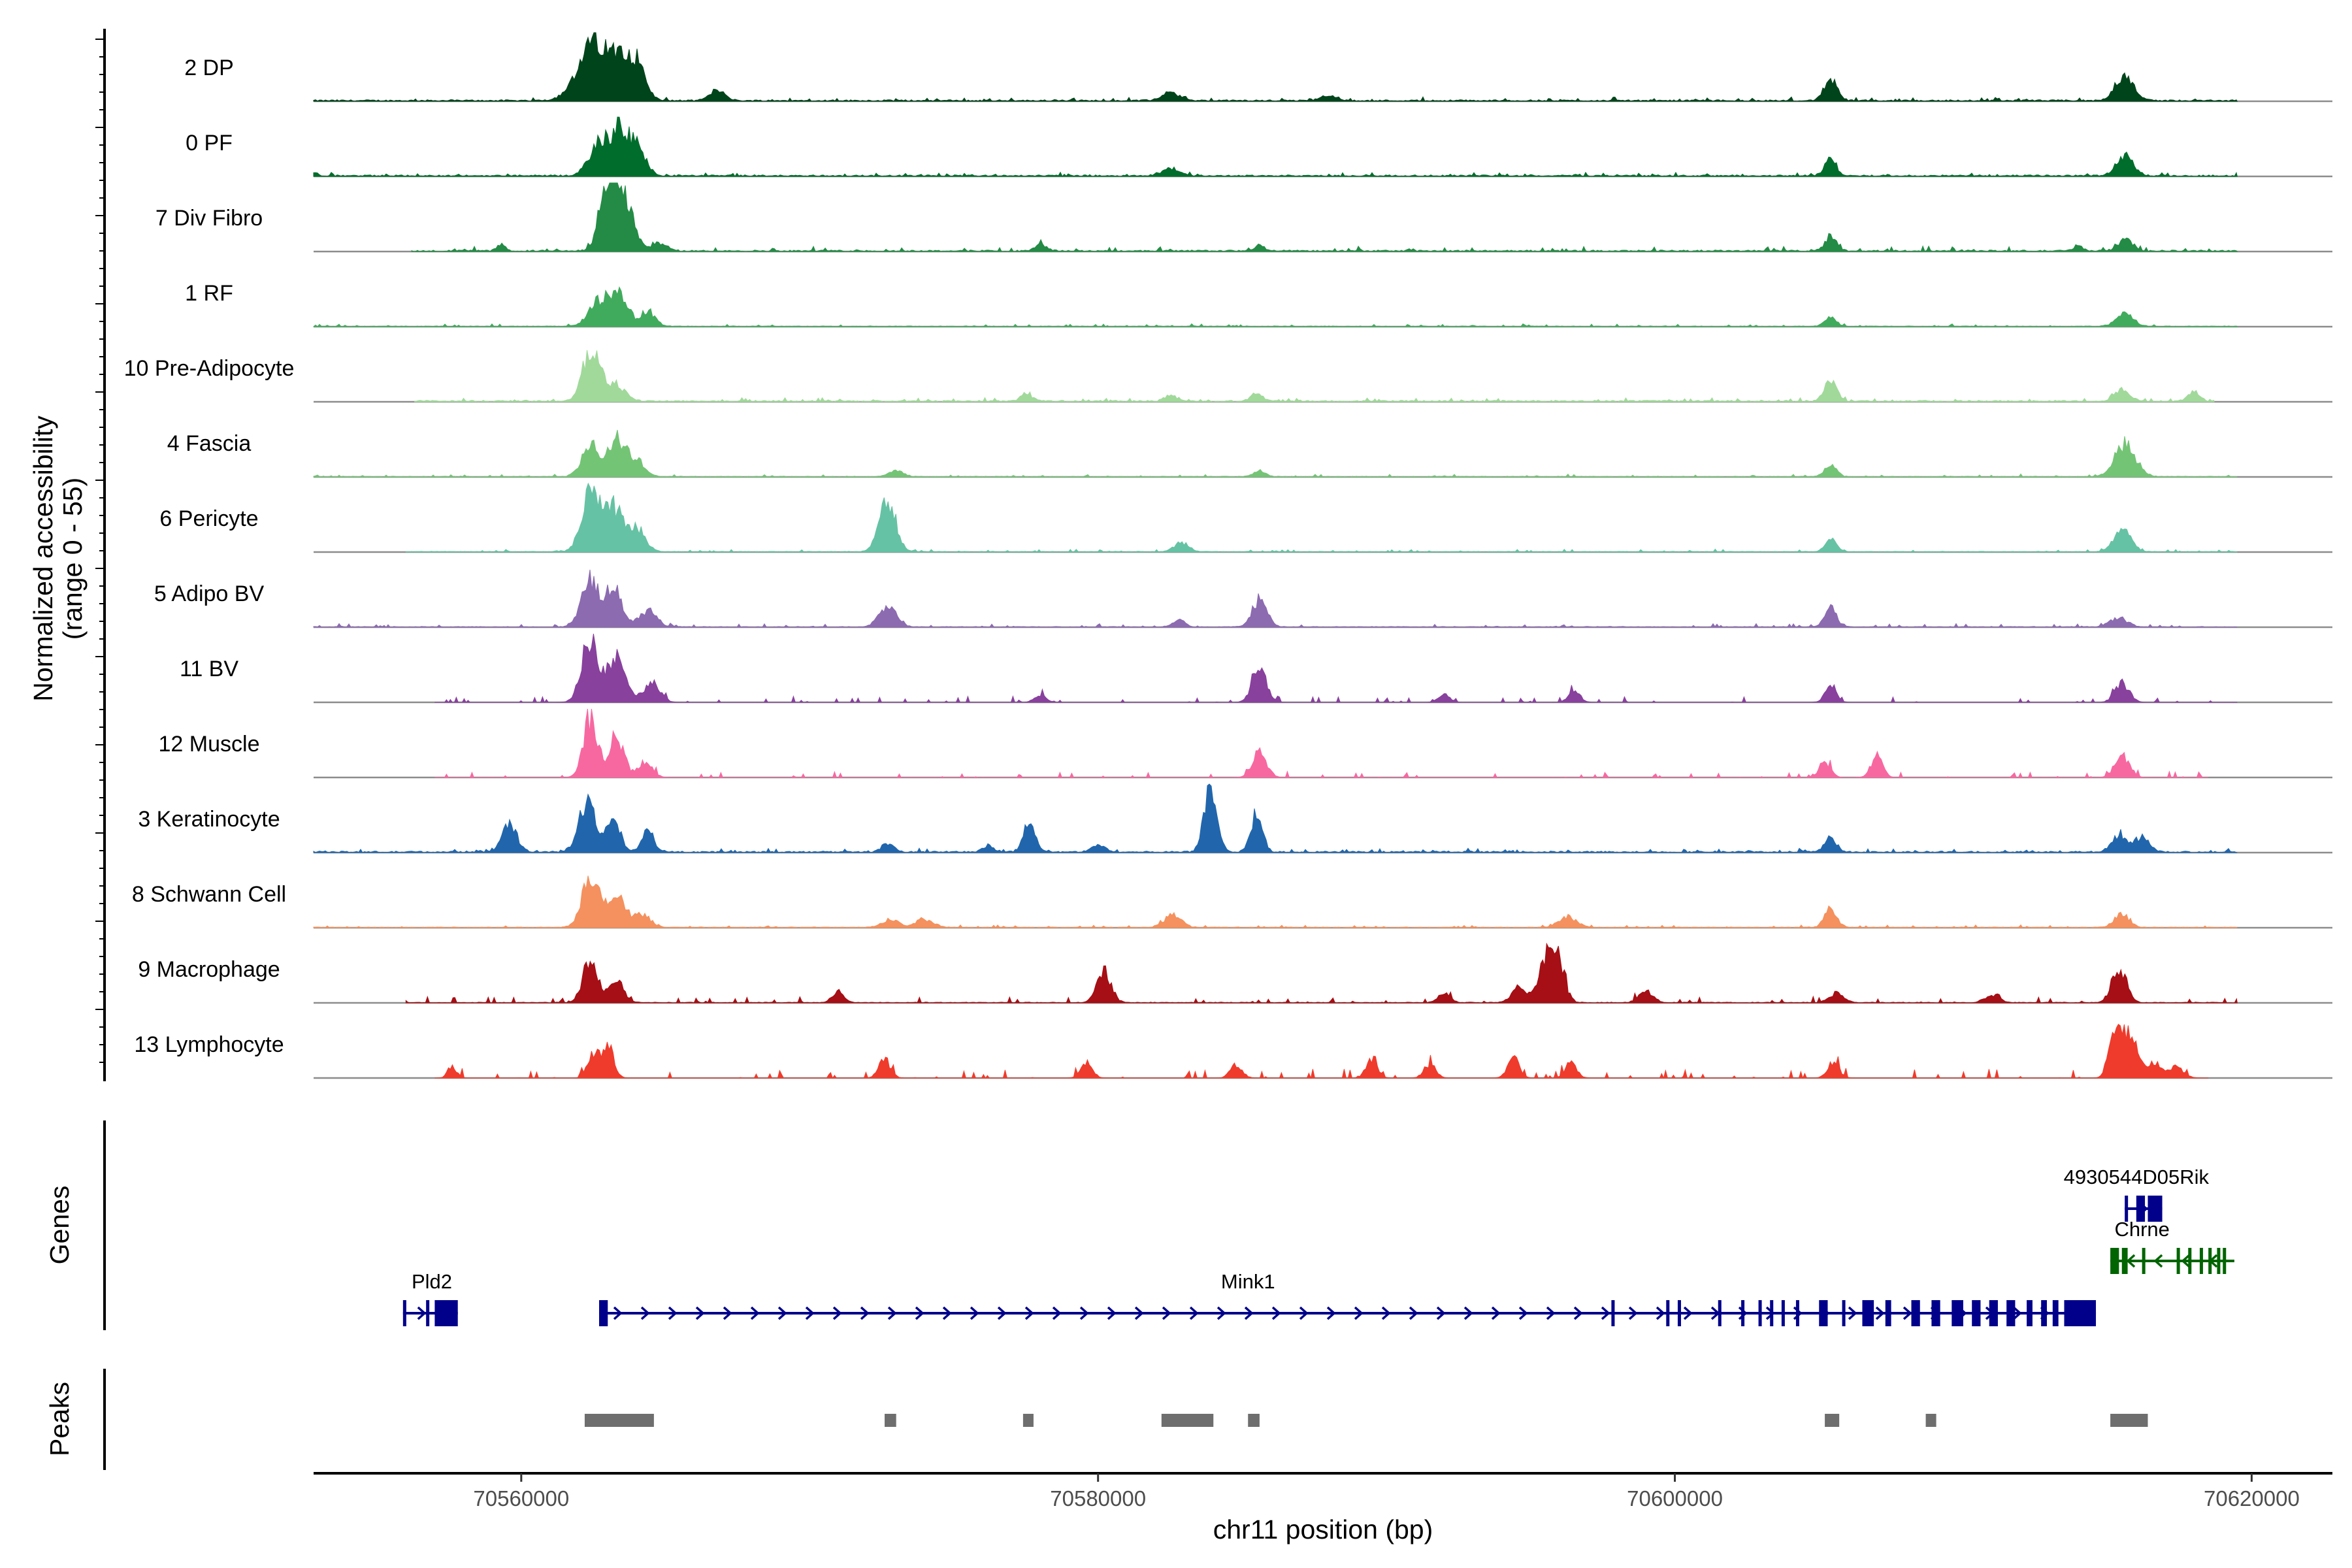 This screenshot has height=1568, width=2352. I want to click on y-axis-ticks, so click(100, 551).